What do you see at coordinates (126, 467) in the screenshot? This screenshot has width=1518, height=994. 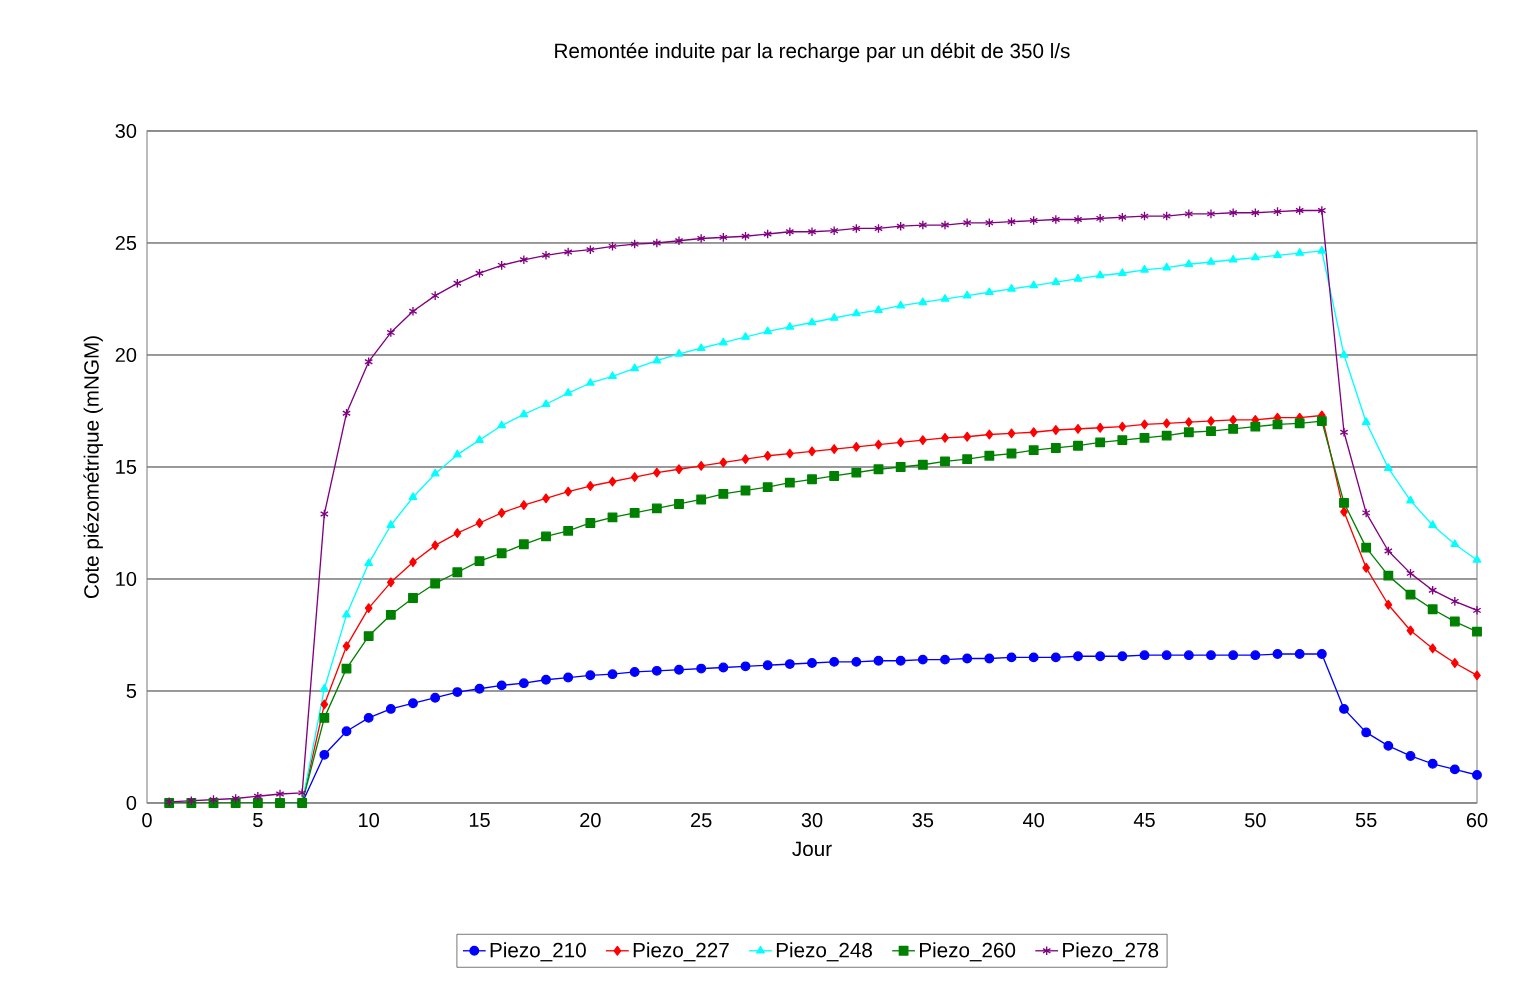 I see `y-tick-label: 15` at bounding box center [126, 467].